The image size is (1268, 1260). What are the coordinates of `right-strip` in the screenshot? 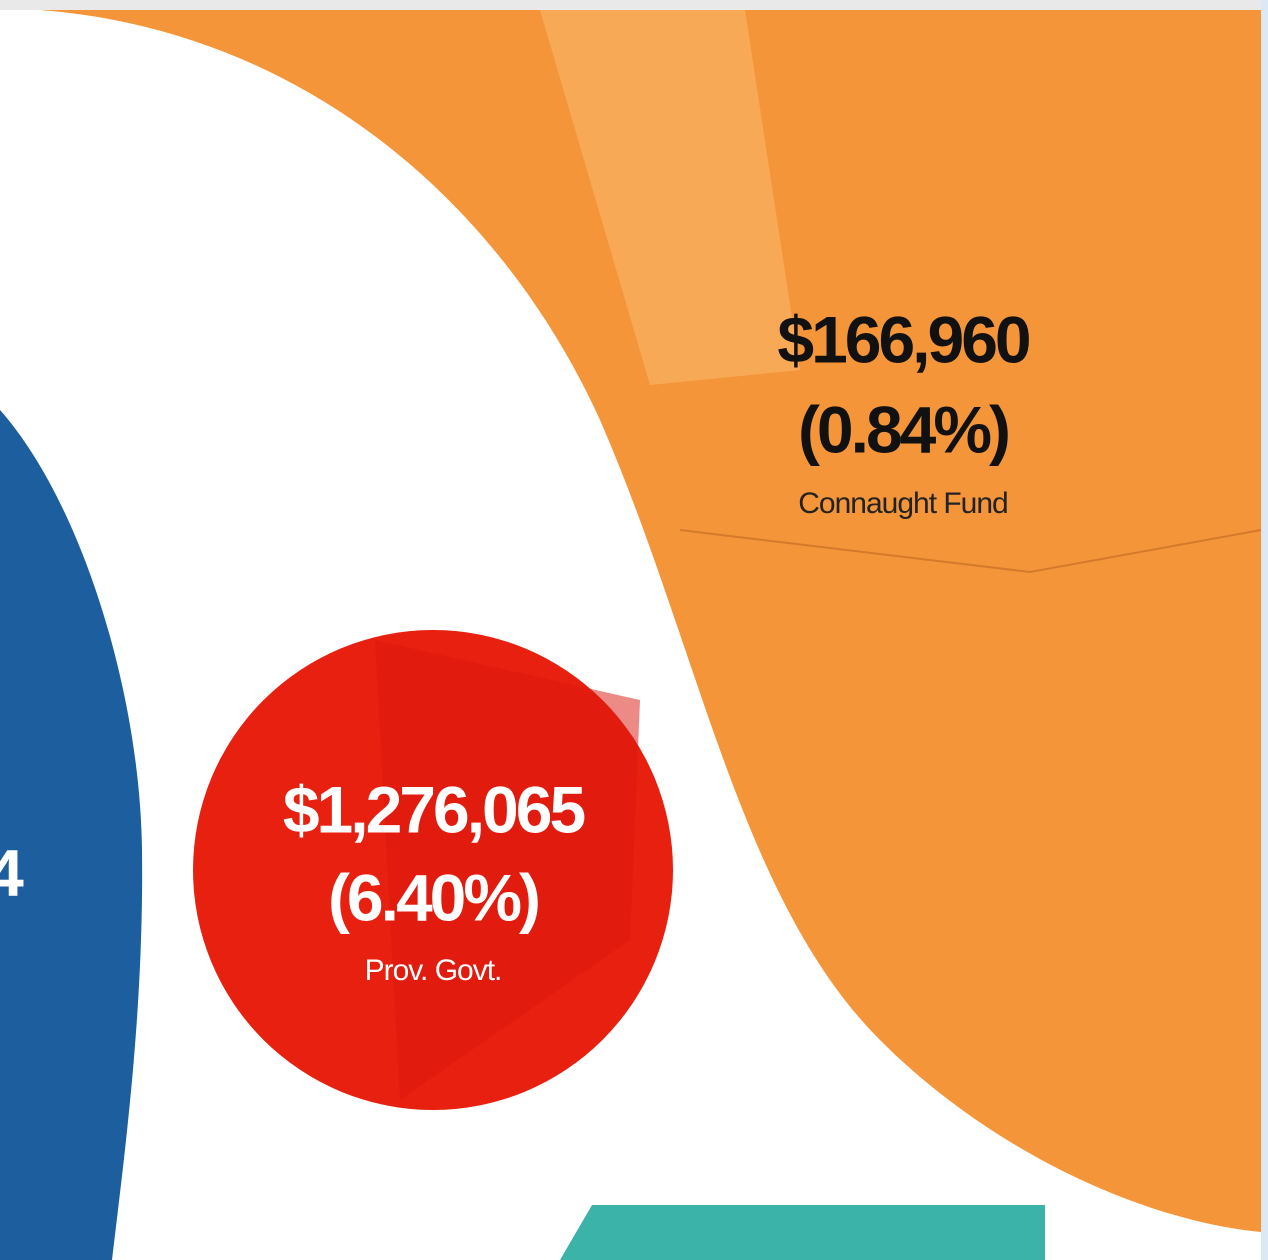 It's located at (1264, 630).